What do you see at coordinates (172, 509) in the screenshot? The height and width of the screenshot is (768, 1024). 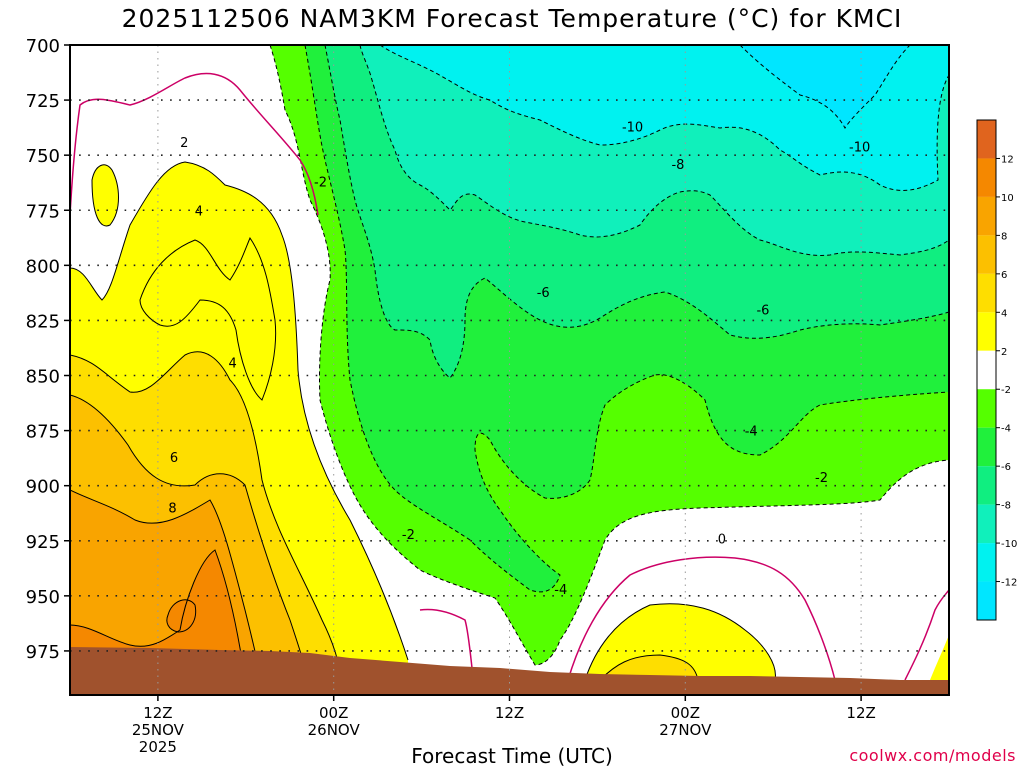 I see `contour-label: 8` at bounding box center [172, 509].